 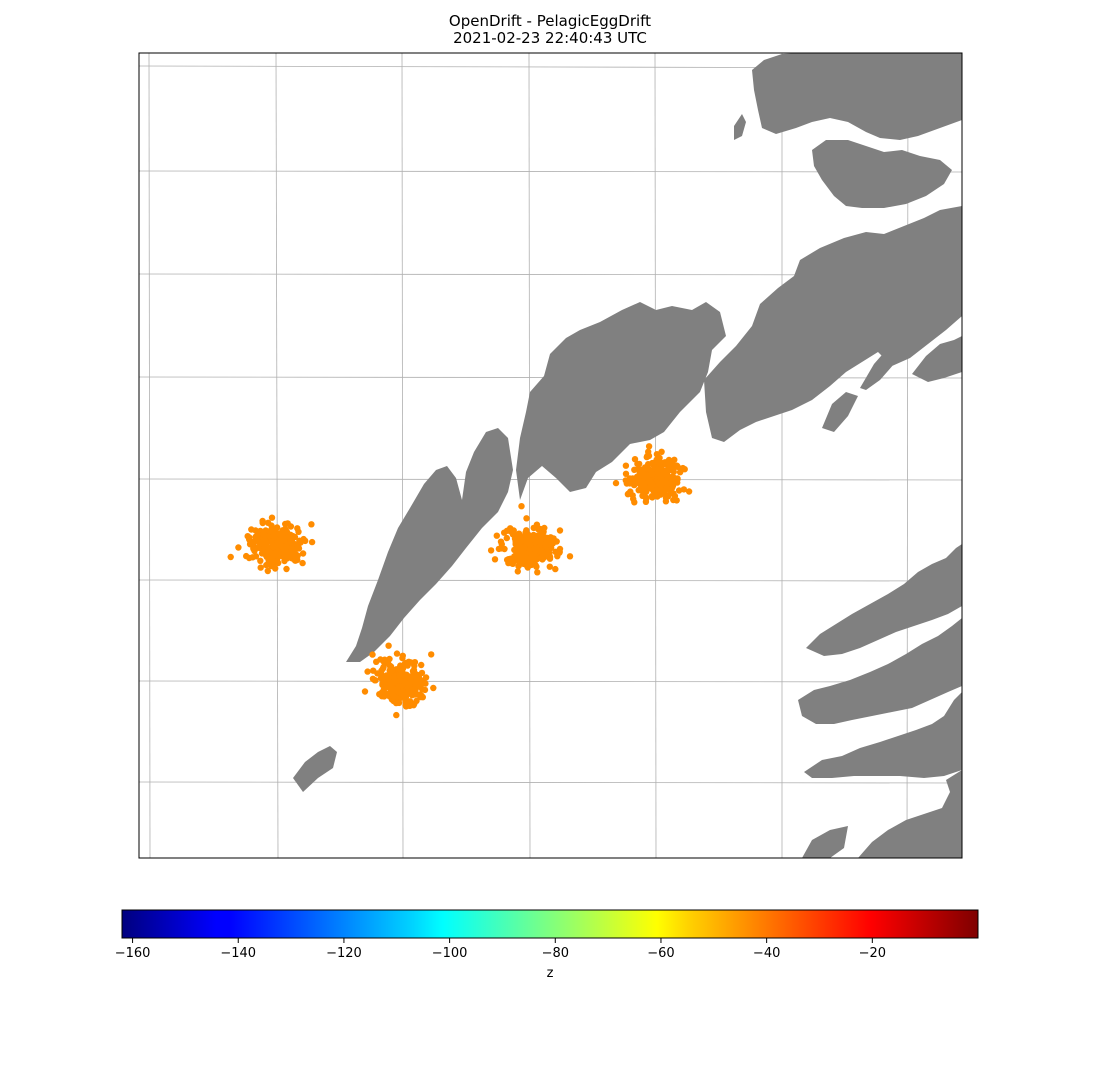 What do you see at coordinates (550, 924) in the screenshot?
I see `colorbar` at bounding box center [550, 924].